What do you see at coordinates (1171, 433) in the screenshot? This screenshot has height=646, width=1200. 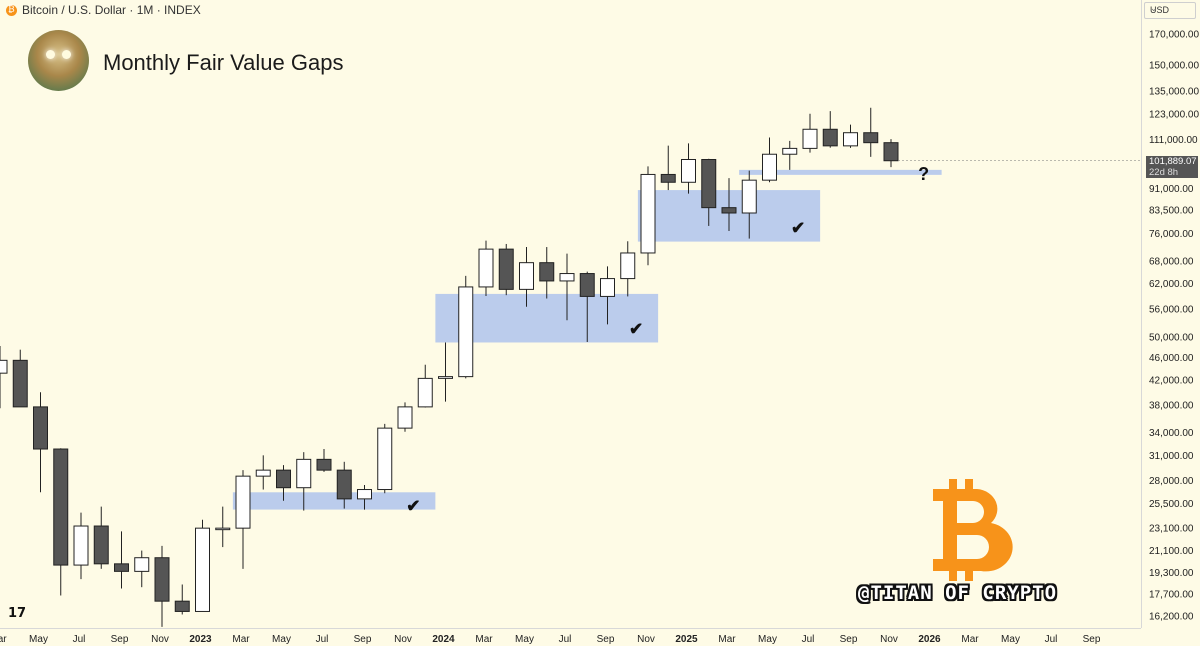 I see `price-tick-label: 34,000.00` at bounding box center [1171, 433].